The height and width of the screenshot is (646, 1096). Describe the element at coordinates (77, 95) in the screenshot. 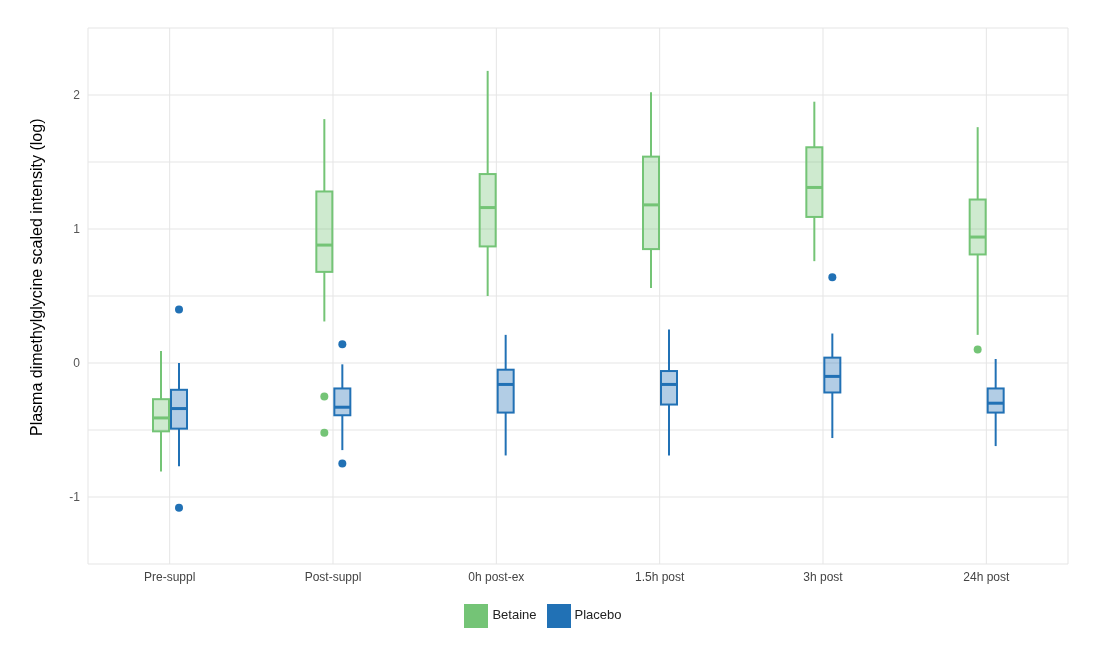

I see `y-tick-label: 2` at that location.